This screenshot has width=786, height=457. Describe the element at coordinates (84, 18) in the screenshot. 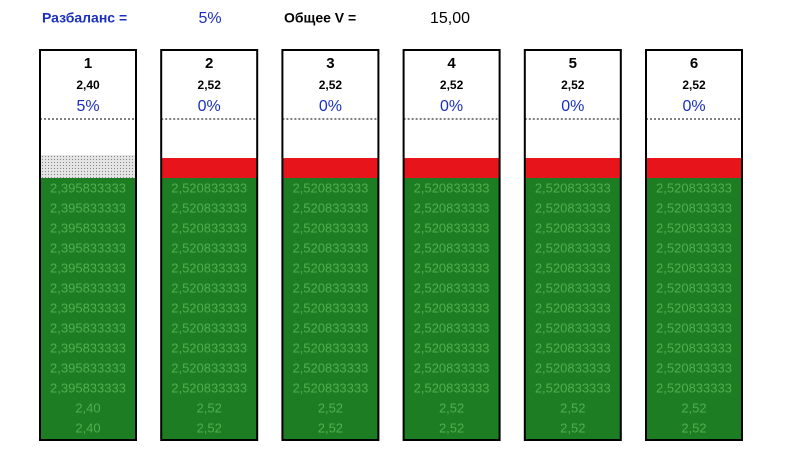

I see `imbalance-label: Разбаланс =` at that location.